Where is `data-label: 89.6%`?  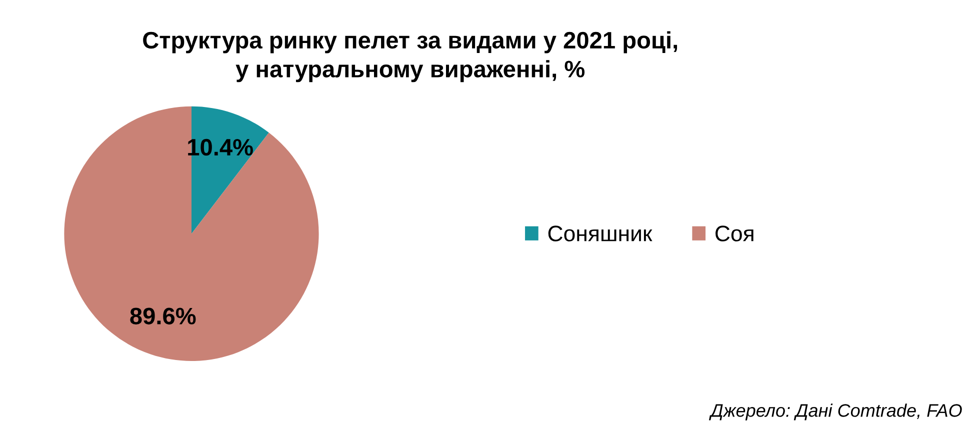 data-label: 89.6% is located at coordinates (163, 316).